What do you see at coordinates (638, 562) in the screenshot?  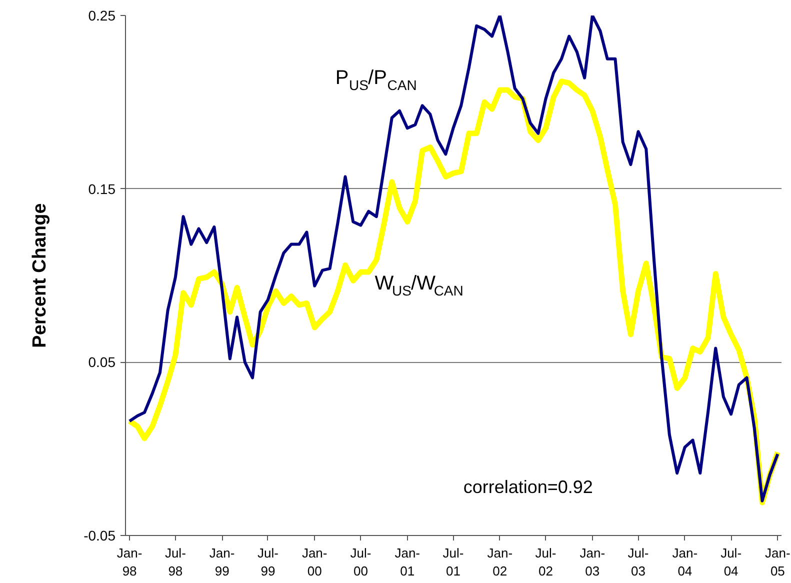 I see `x-tick-label: Jul-03` at bounding box center [638, 562].